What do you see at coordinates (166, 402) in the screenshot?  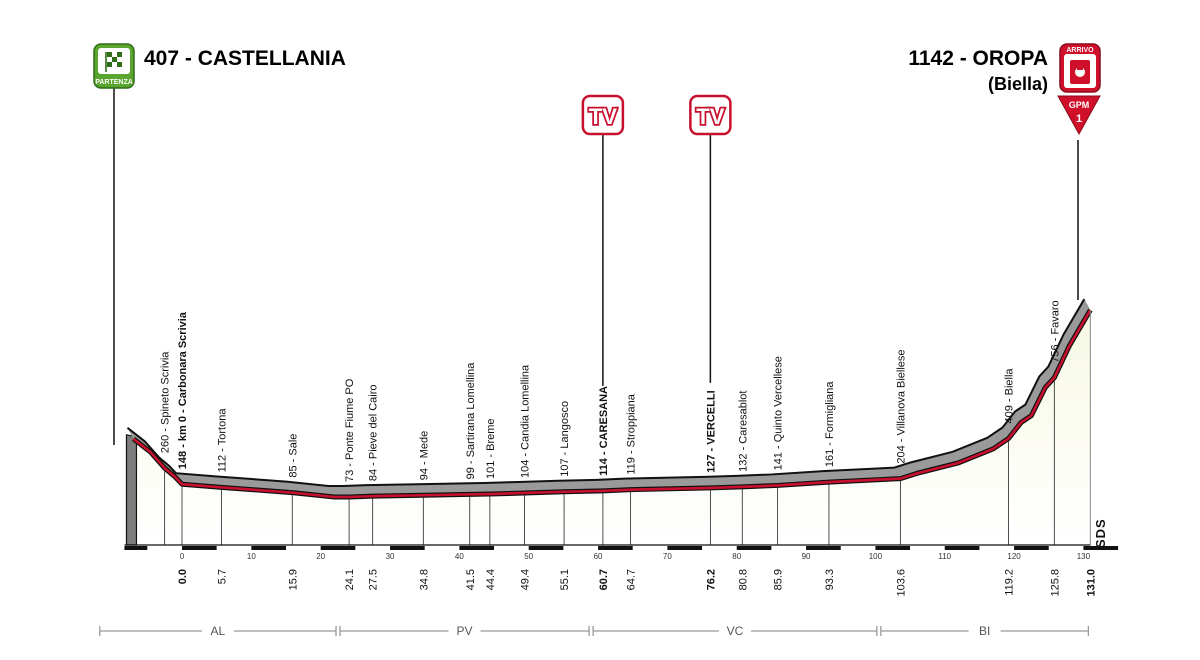 I see `place-label: 260 - Spineto Scrivia` at bounding box center [166, 402].